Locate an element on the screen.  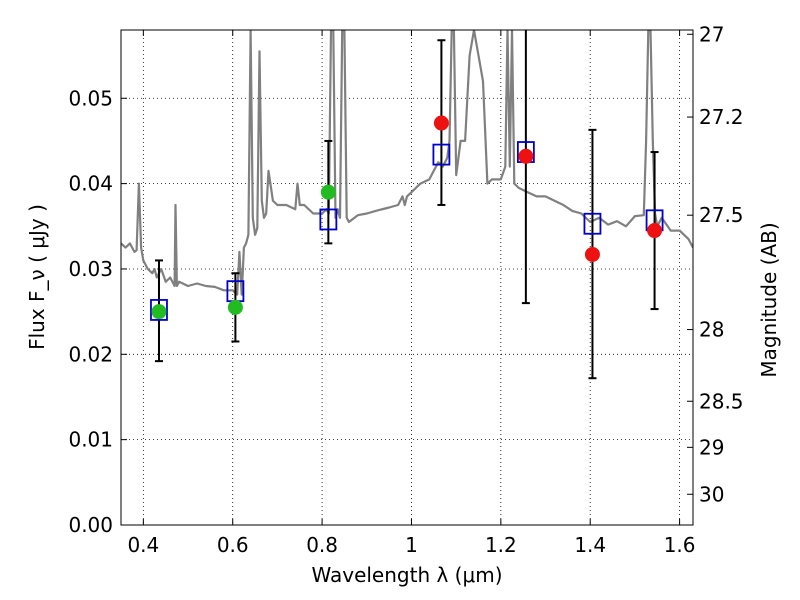
y-axis-title: Flux F_ν ( μJy ) is located at coordinates (37, 277).